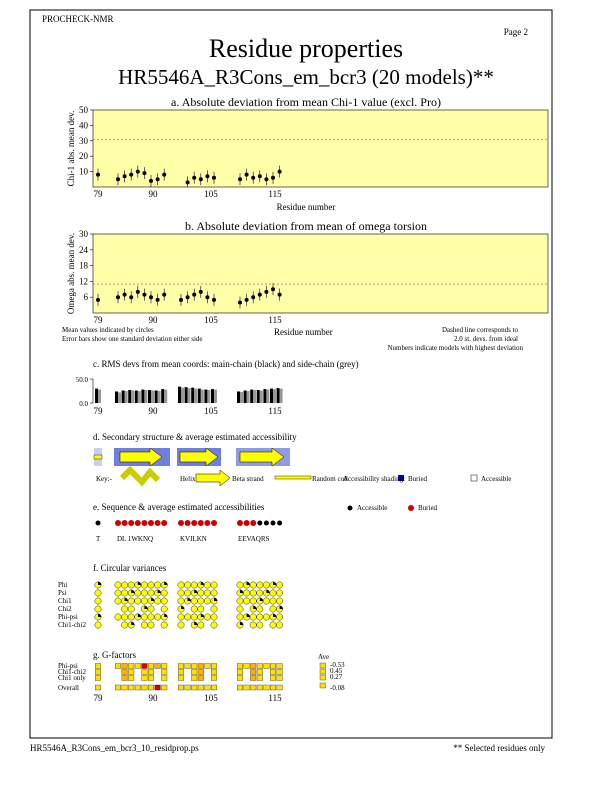  What do you see at coordinates (337, 665) in the screenshot?
I see `ave: -0.53` at bounding box center [337, 665].